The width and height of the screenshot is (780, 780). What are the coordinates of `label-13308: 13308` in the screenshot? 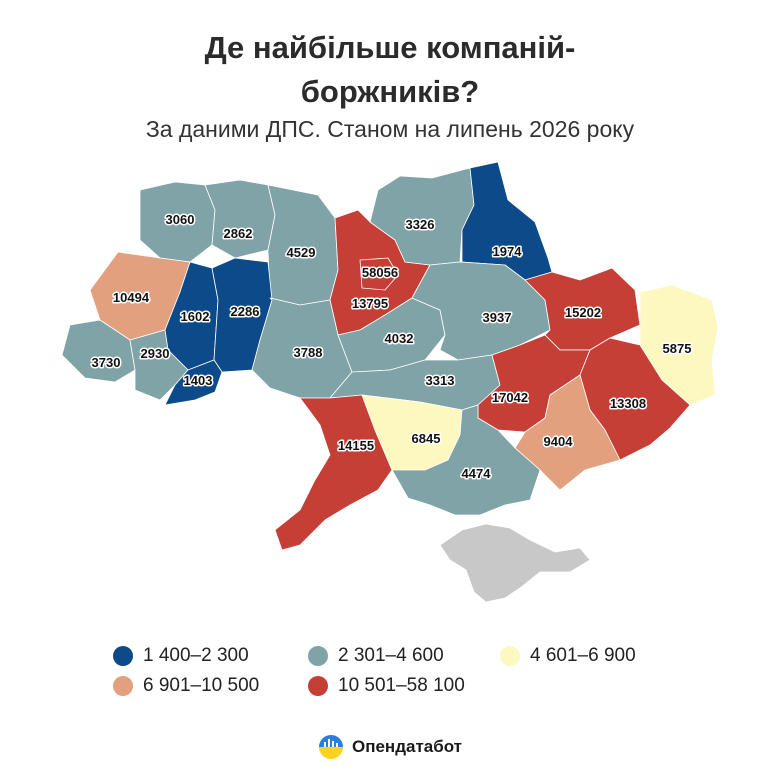 It's located at (628, 403).